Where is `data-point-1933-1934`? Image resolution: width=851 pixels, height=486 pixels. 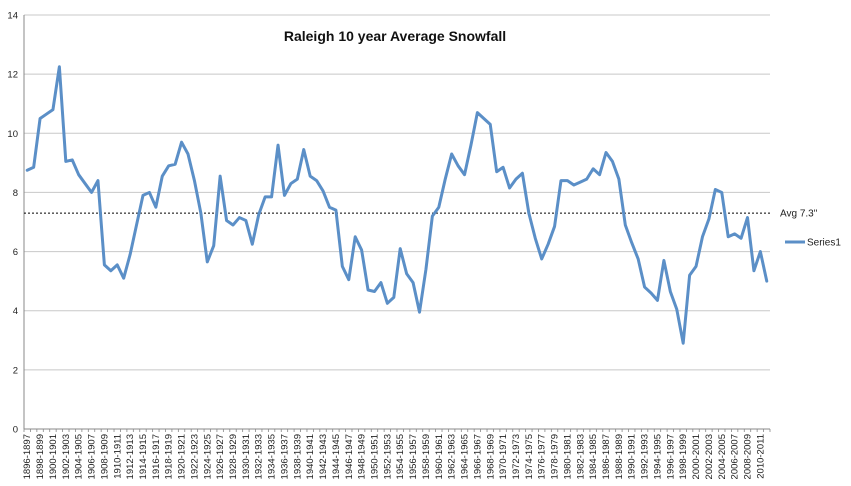
data-point-1933-1934 is located at coordinates (265, 196).